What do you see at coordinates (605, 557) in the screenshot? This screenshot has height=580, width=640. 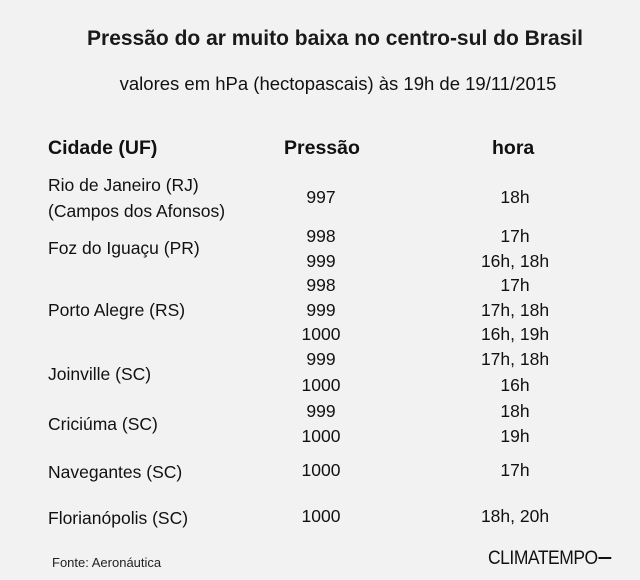 I see `logo-mark-icon` at bounding box center [605, 557].